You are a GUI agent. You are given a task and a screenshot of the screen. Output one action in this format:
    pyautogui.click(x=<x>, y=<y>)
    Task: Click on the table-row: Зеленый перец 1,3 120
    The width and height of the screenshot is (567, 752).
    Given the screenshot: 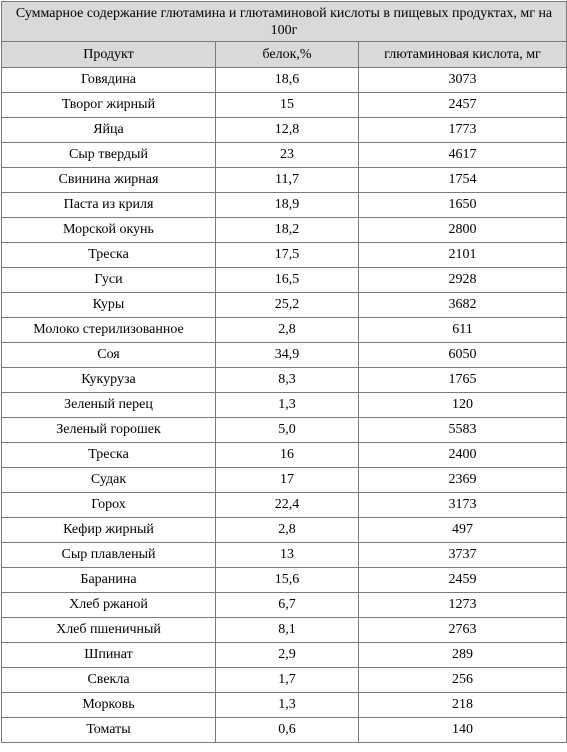 What is the action you would take?
    pyautogui.click(x=284, y=405)
    